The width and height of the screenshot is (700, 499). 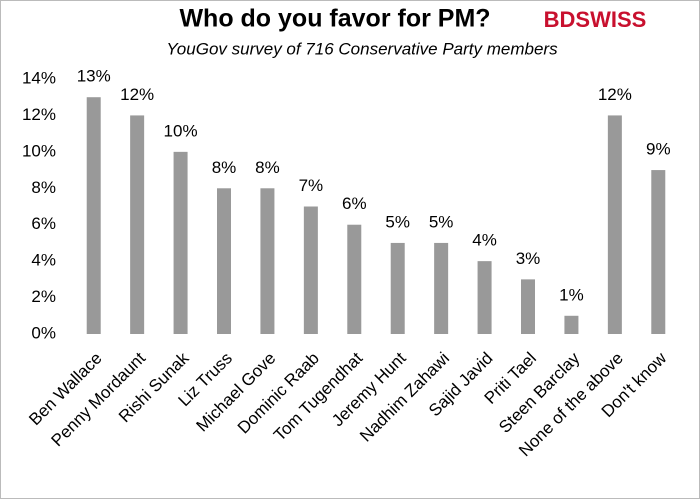 I want to click on chart-title: Who do you favor for PM?, so click(x=334, y=19).